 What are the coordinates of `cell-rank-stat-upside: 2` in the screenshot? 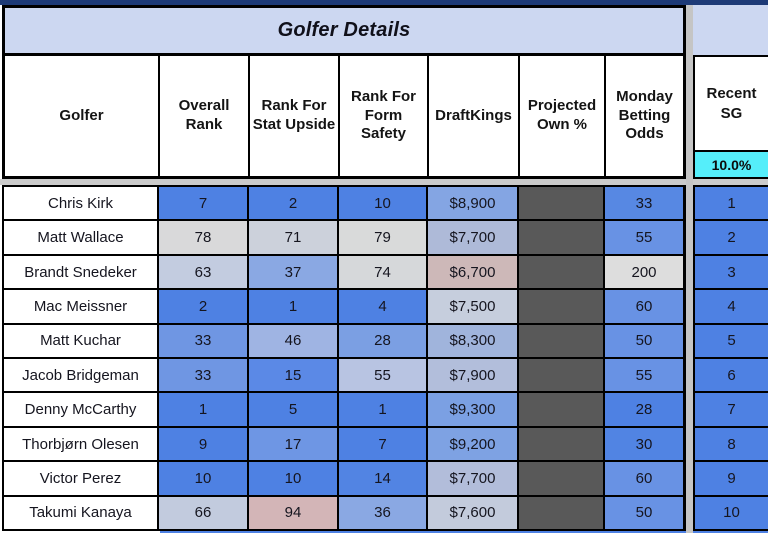 It's located at (294, 203).